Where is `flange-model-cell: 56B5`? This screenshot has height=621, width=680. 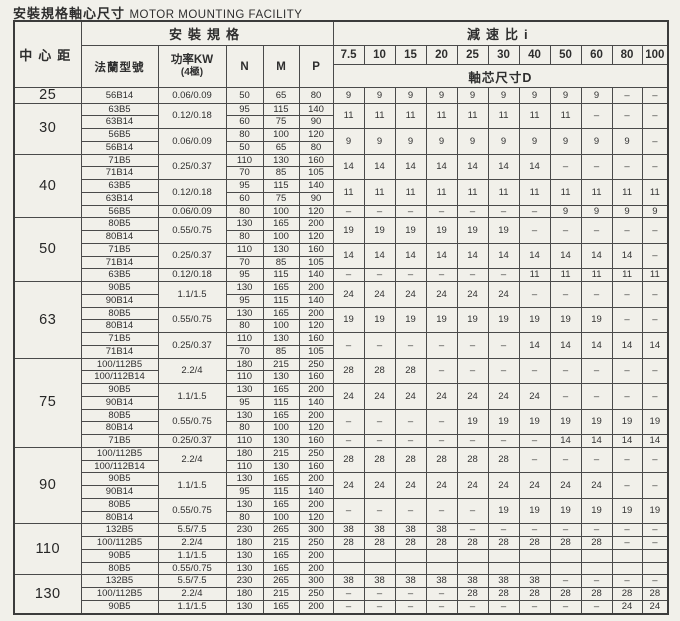
flange-model-cell: 56B5 is located at coordinates (119, 135).